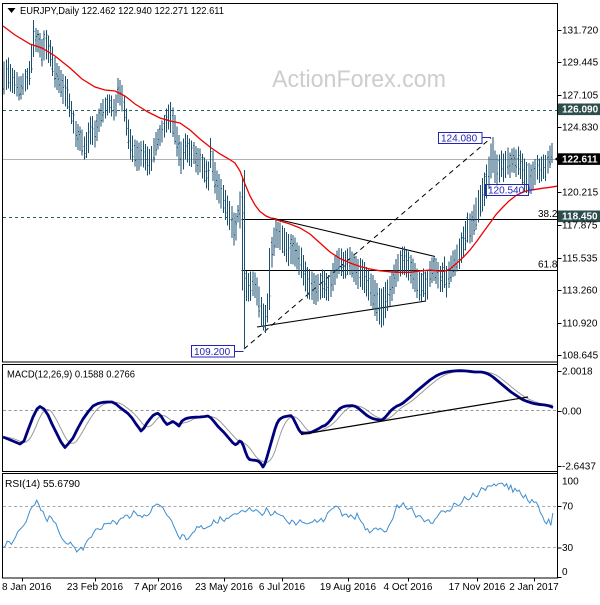  What do you see at coordinates (570, 482) in the screenshot?
I see `svg-text: 100` at bounding box center [570, 482].